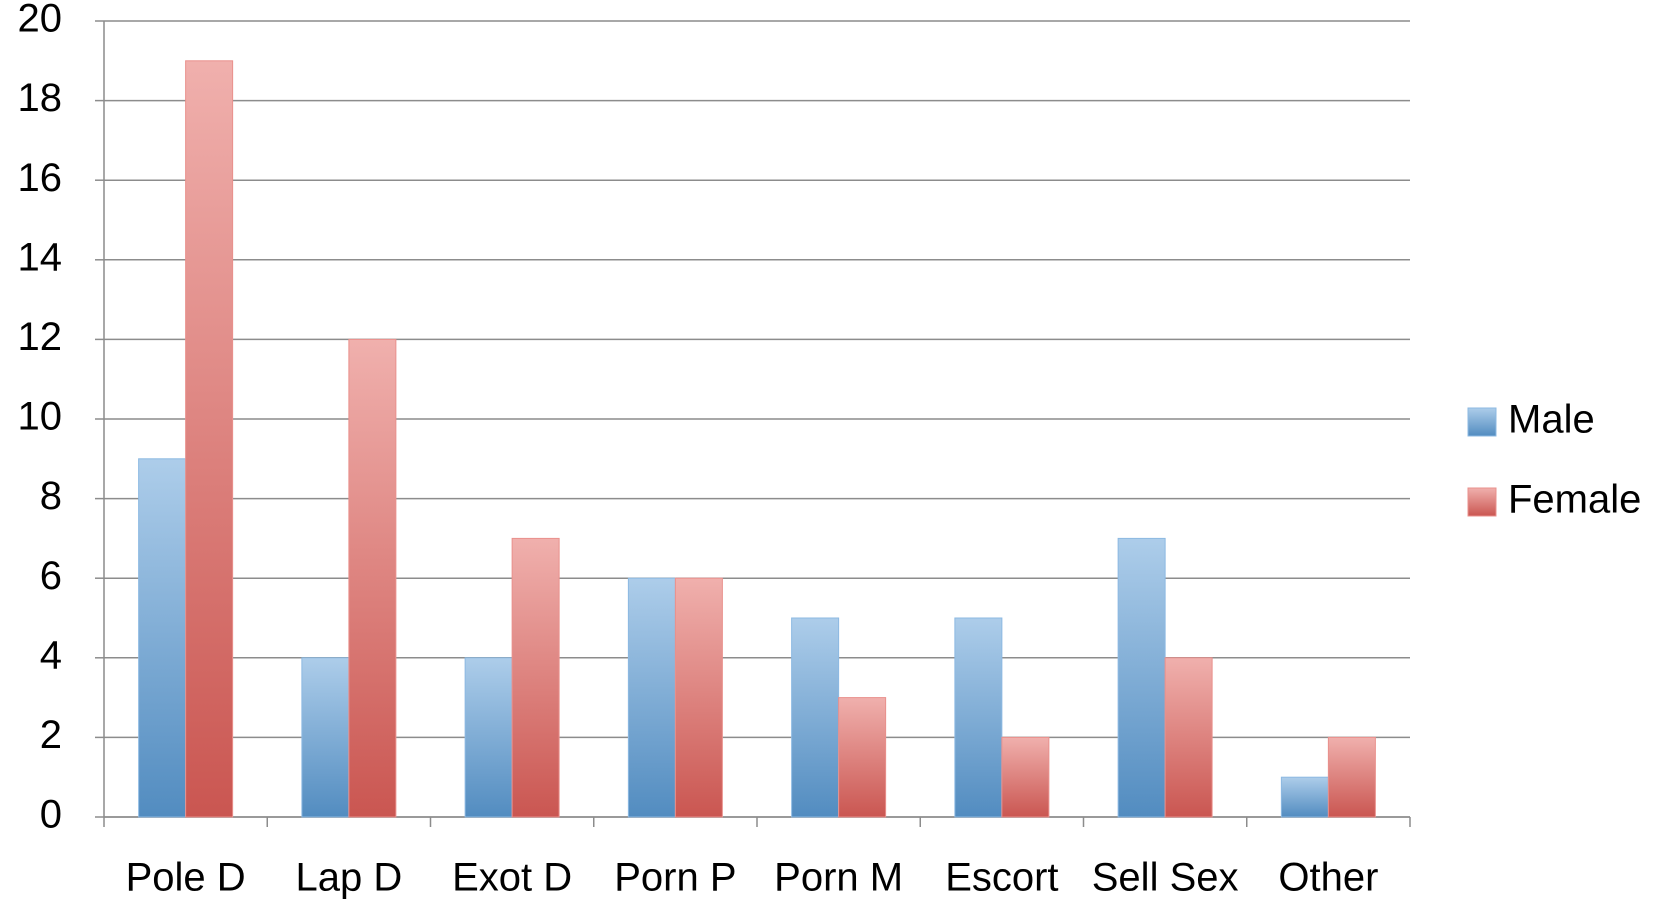 The width and height of the screenshot is (1660, 902). I want to click on x-tick-label: Other, so click(1328, 878).